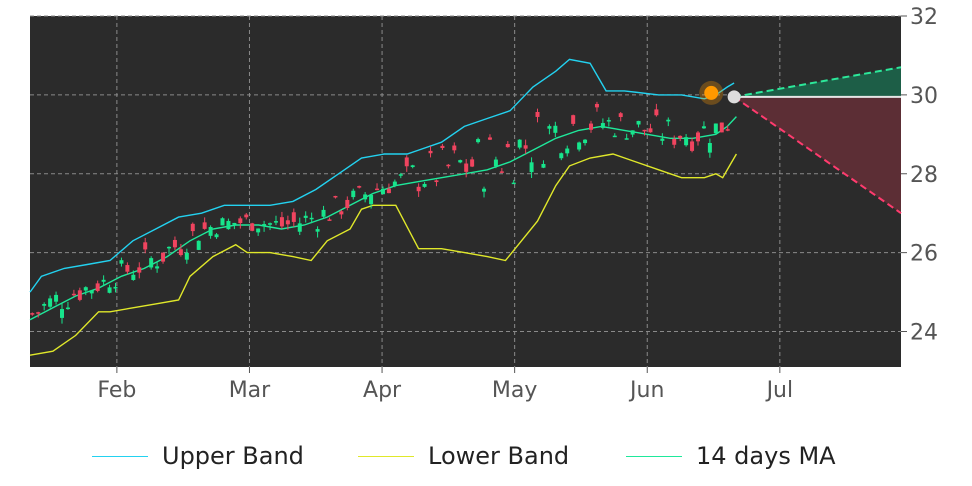 This screenshot has height=486, width=972. Describe the element at coordinates (817, 82) in the screenshot. I see `projection-upper-line` at that location.